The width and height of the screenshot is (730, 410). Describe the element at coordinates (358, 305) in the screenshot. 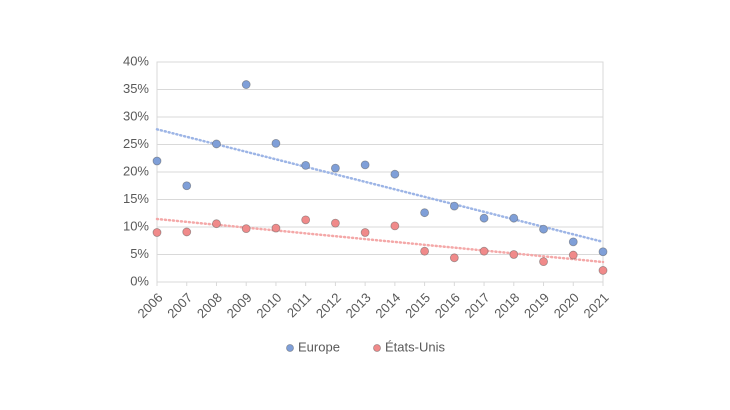

I see `x-tick-label: 2013` at that location.